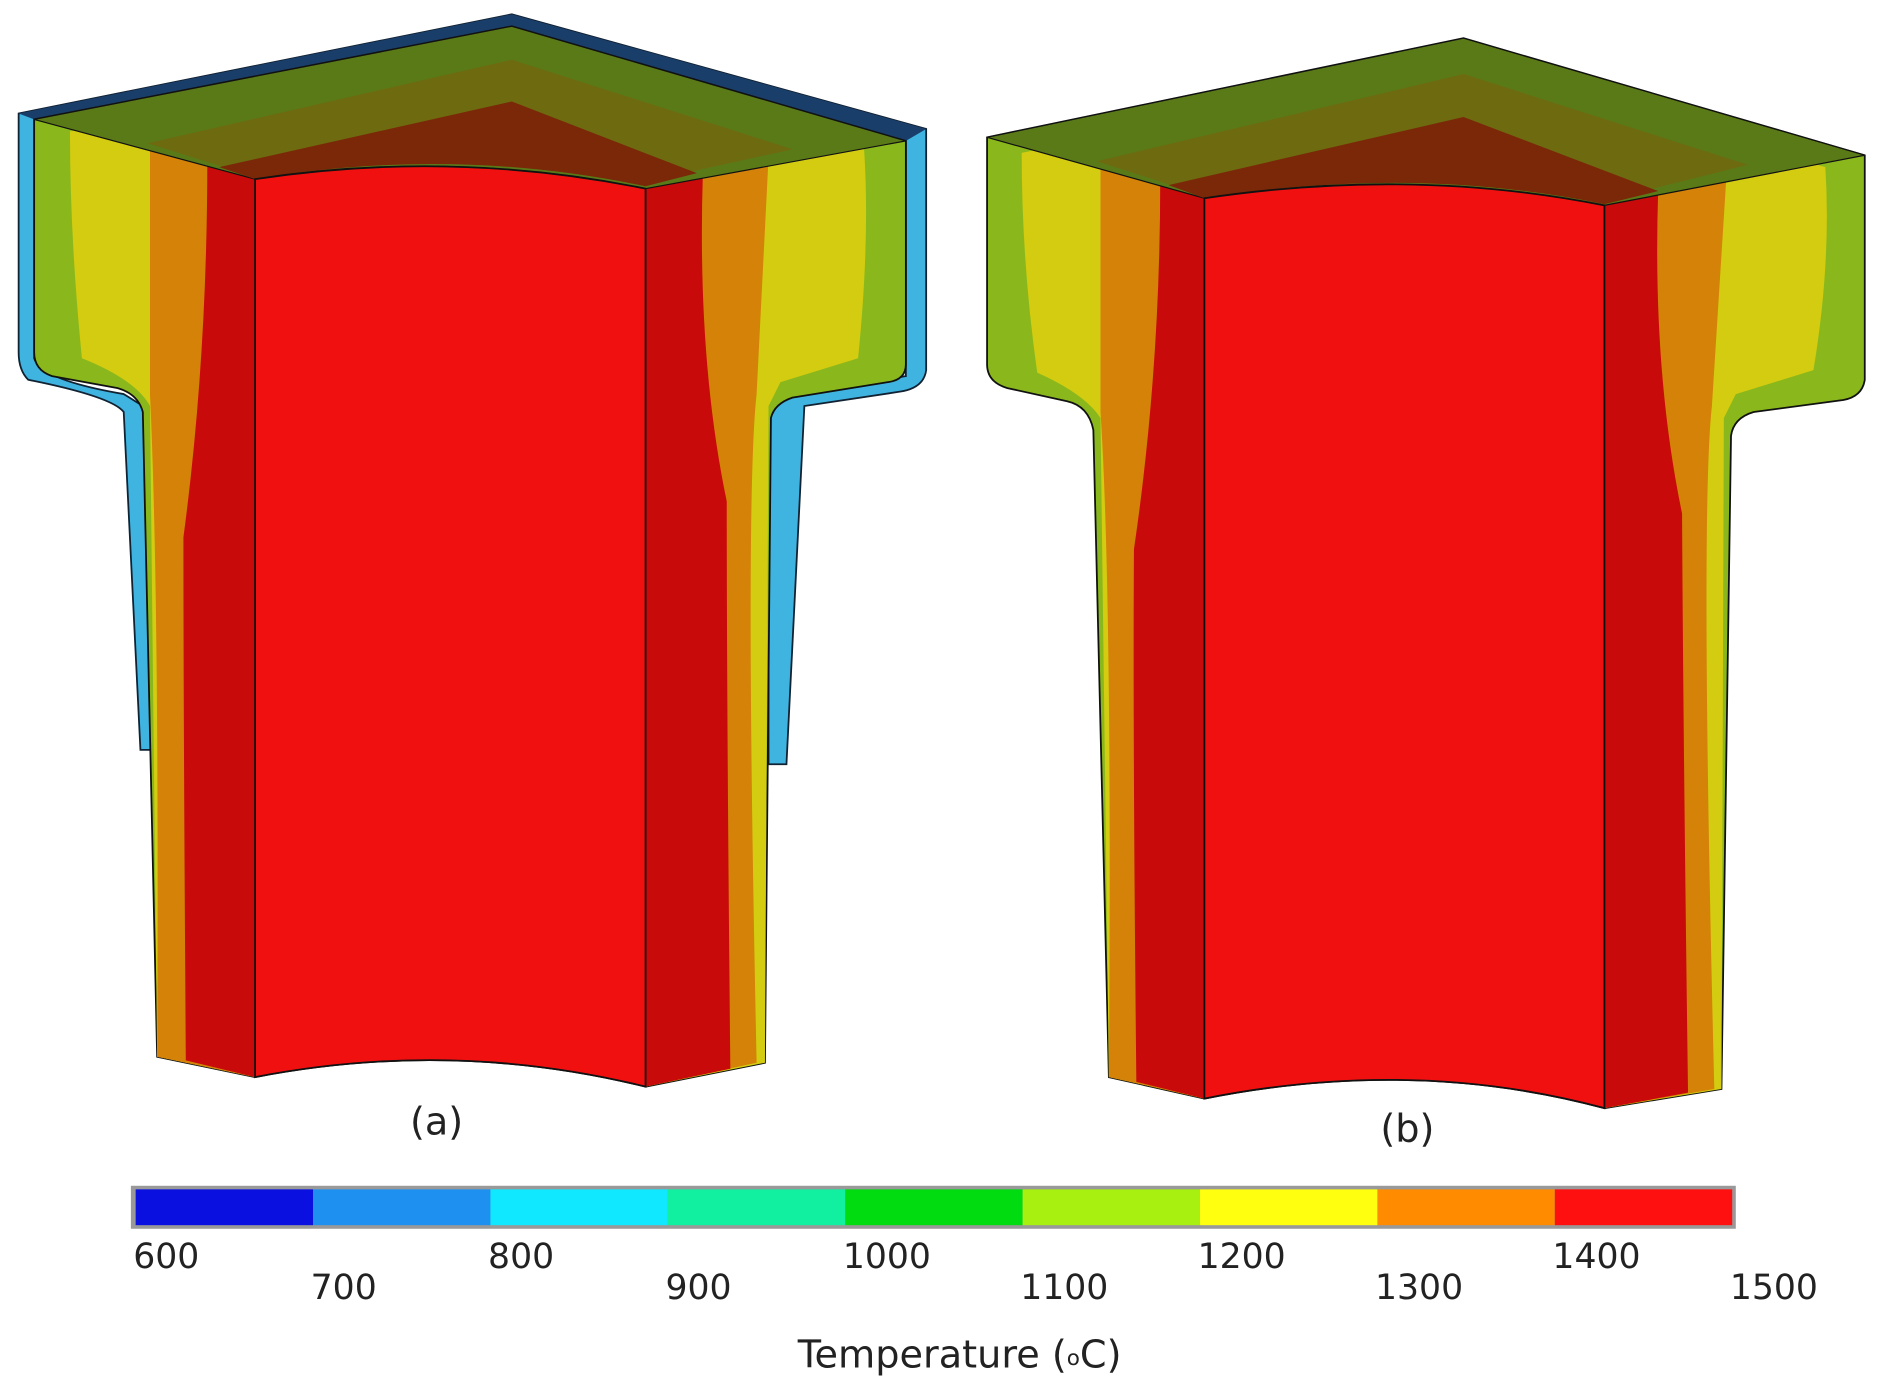  I want to click on axis-label-superscript: o, so click(1073, 1358).